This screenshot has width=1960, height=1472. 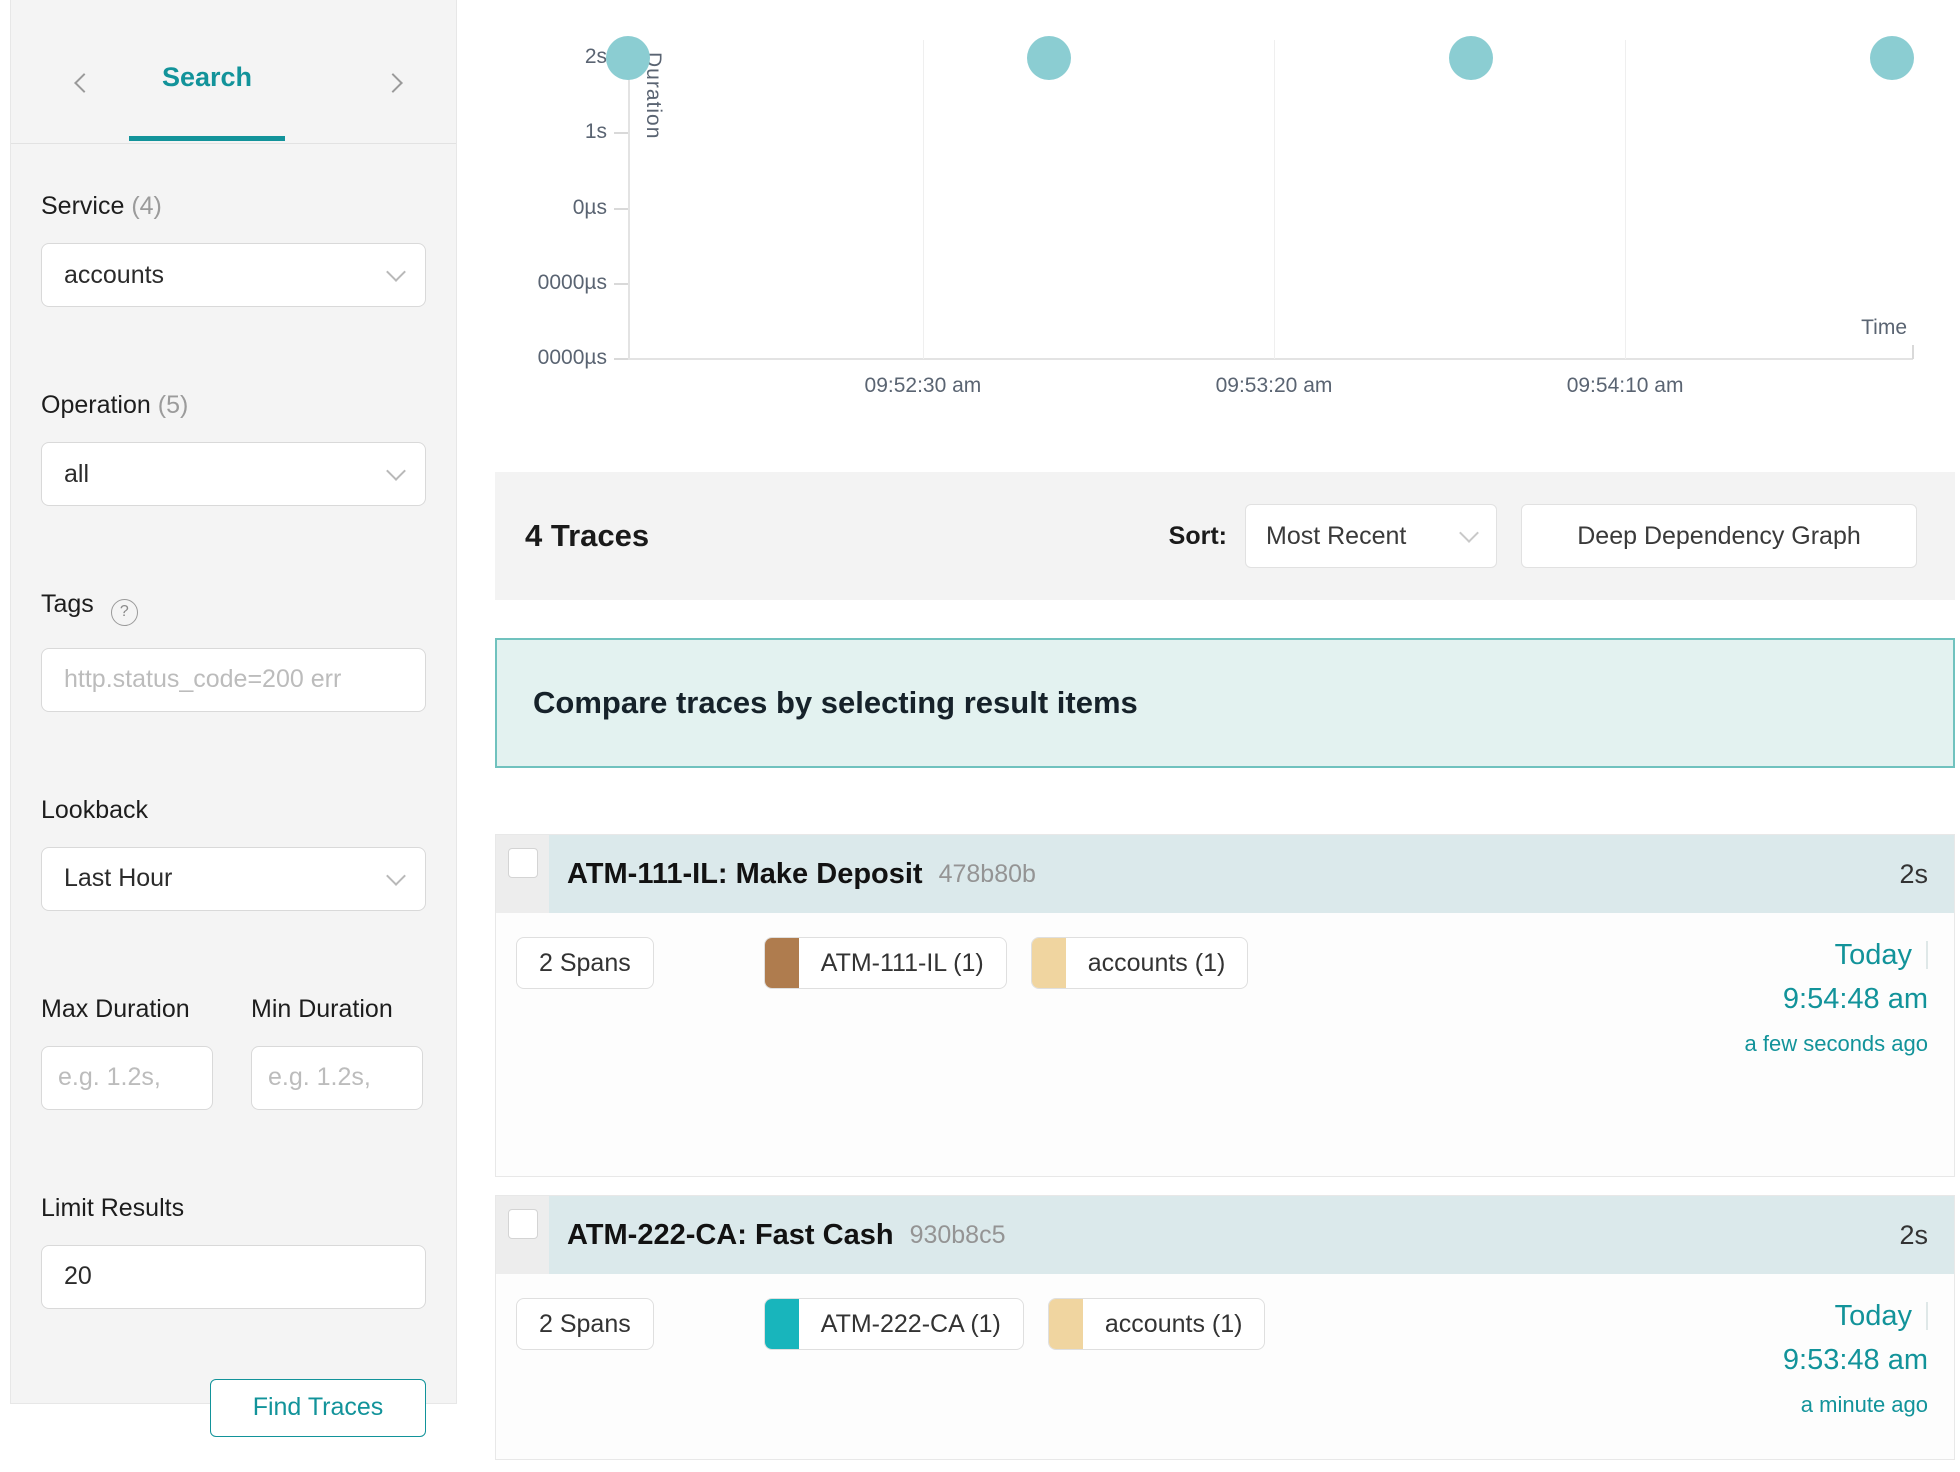 I want to click on tags-label: Tags ?, so click(x=233, y=608).